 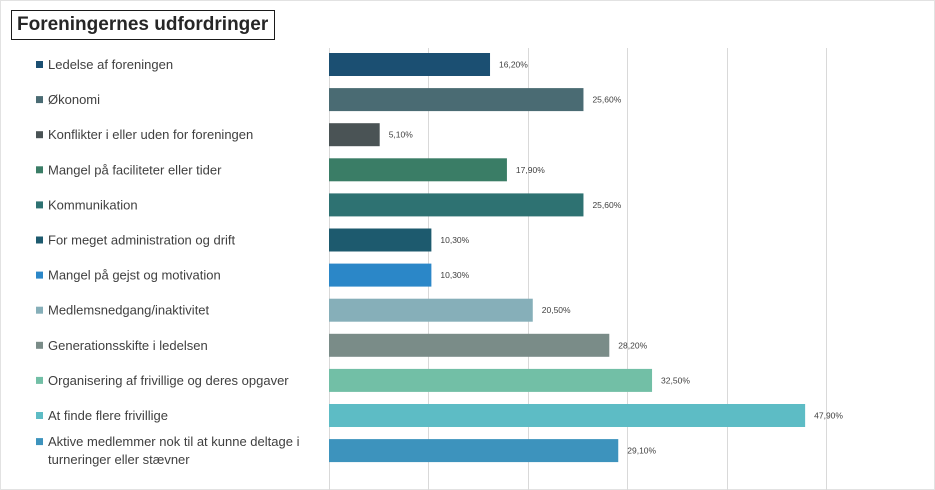 What do you see at coordinates (119, 459) in the screenshot?
I see `category-label: turneringer eller stævner` at bounding box center [119, 459].